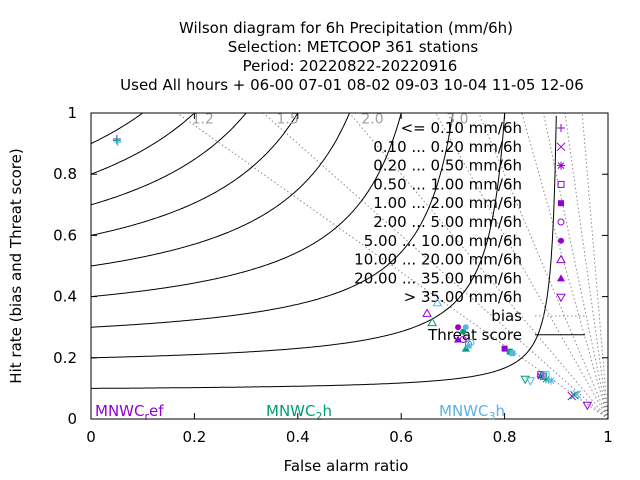  I want to click on x-tick-label-4: 0.8, so click(505, 437).